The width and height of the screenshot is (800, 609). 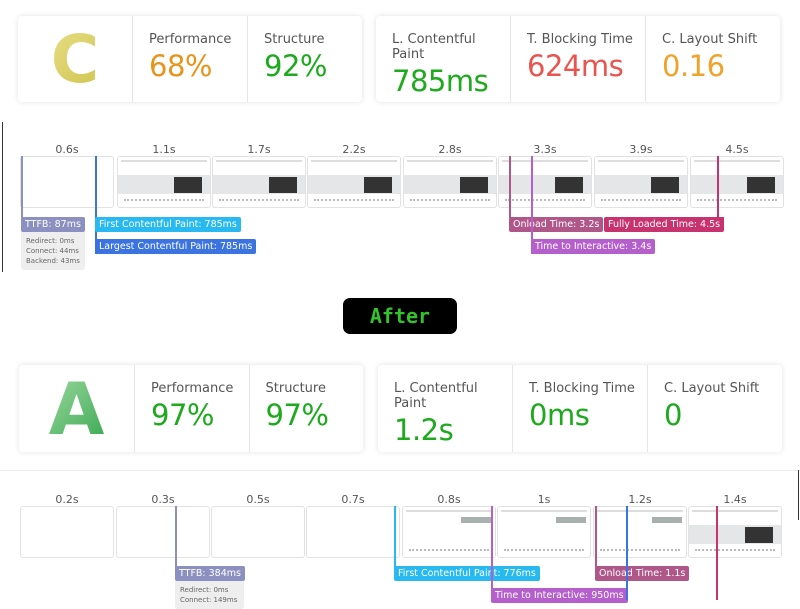 I want to click on timeline-tick: 0.2s, so click(x=67, y=499).